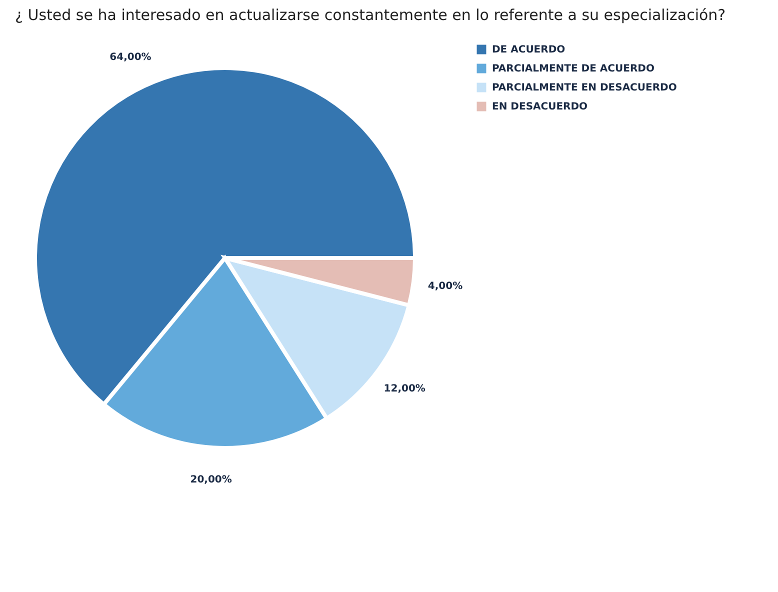  I want to click on chart-title: ¿ Usted se ha interesado en actualizarse constantemente en lo referente a su especialización?, so click(370, 15).